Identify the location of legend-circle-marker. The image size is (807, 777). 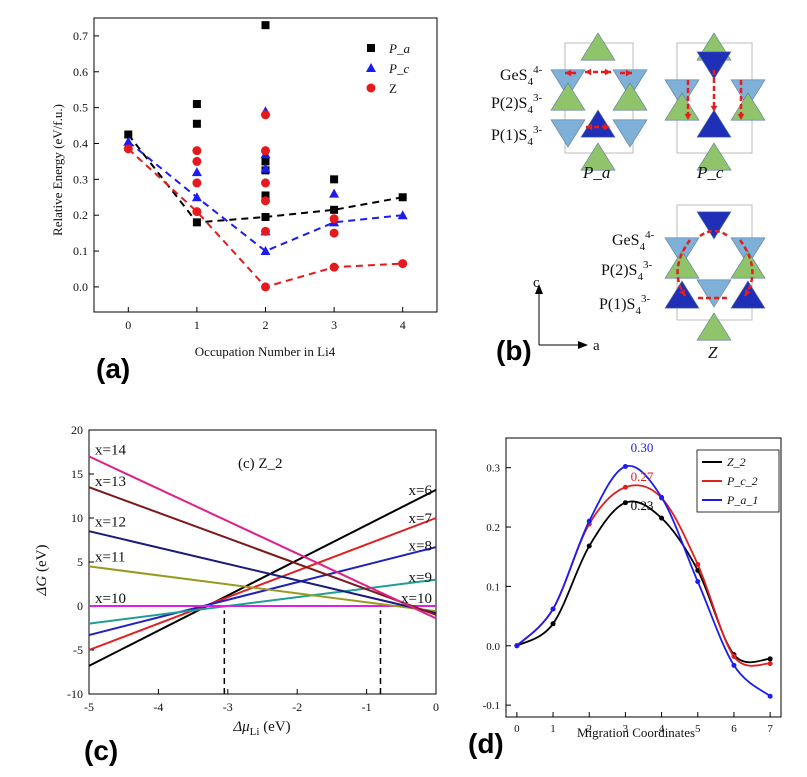
(371, 88).